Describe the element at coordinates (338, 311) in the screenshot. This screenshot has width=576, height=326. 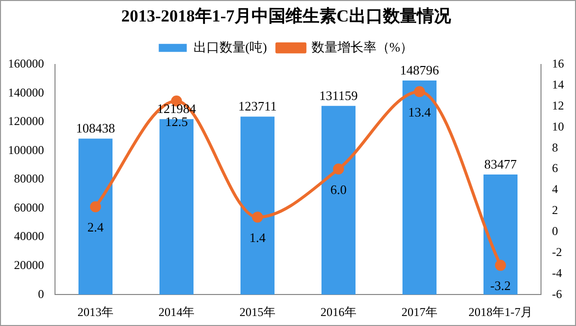
I see `x-tick-label: 2016年` at that location.